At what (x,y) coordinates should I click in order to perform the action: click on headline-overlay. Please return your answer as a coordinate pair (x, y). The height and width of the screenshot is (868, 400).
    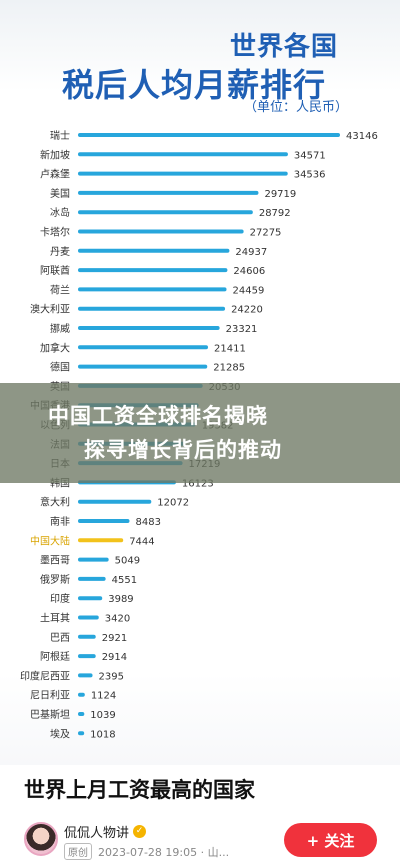
    Looking at the image, I should click on (200, 433).